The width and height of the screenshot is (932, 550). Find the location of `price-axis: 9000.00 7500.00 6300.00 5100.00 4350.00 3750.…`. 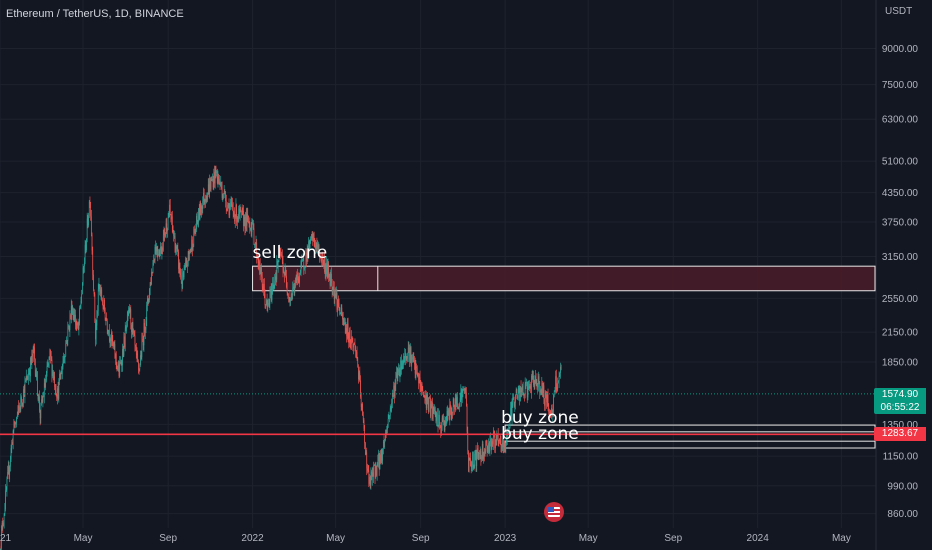

price-axis: 9000.00 7500.00 6300.00 5100.00 4350.00 3750.… is located at coordinates (900, 282).